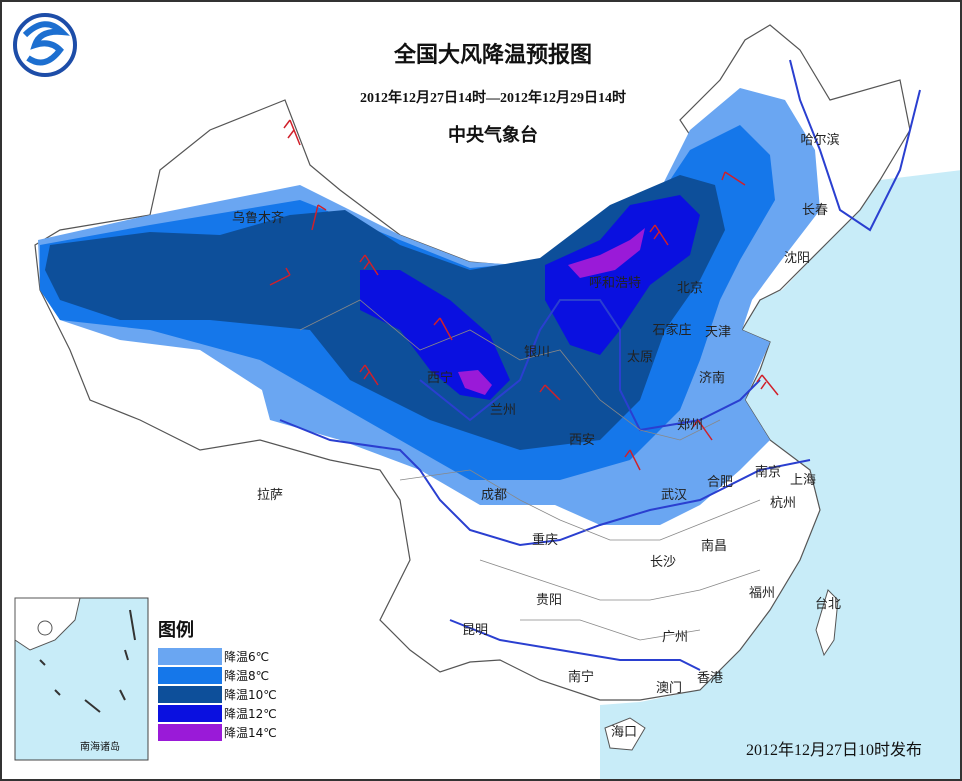  Describe the element at coordinates (828, 604) in the screenshot. I see `city-label: 台北` at that location.